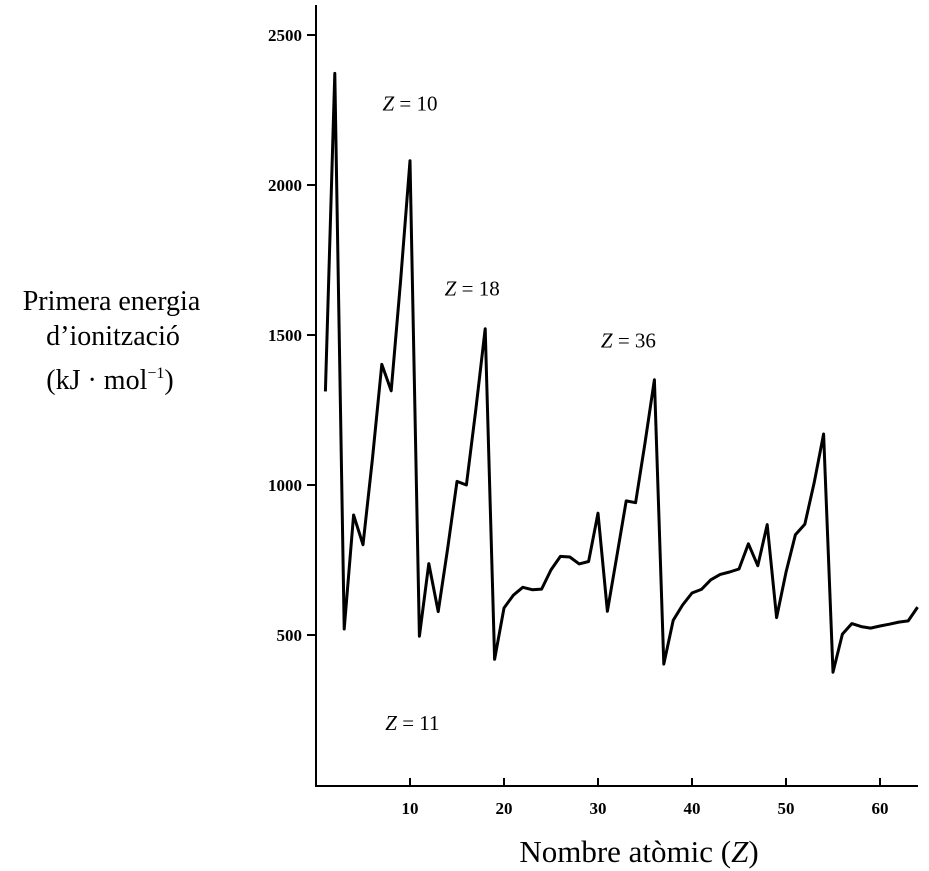  What do you see at coordinates (598, 808) in the screenshot?
I see `x-tick-label: 30` at bounding box center [598, 808].